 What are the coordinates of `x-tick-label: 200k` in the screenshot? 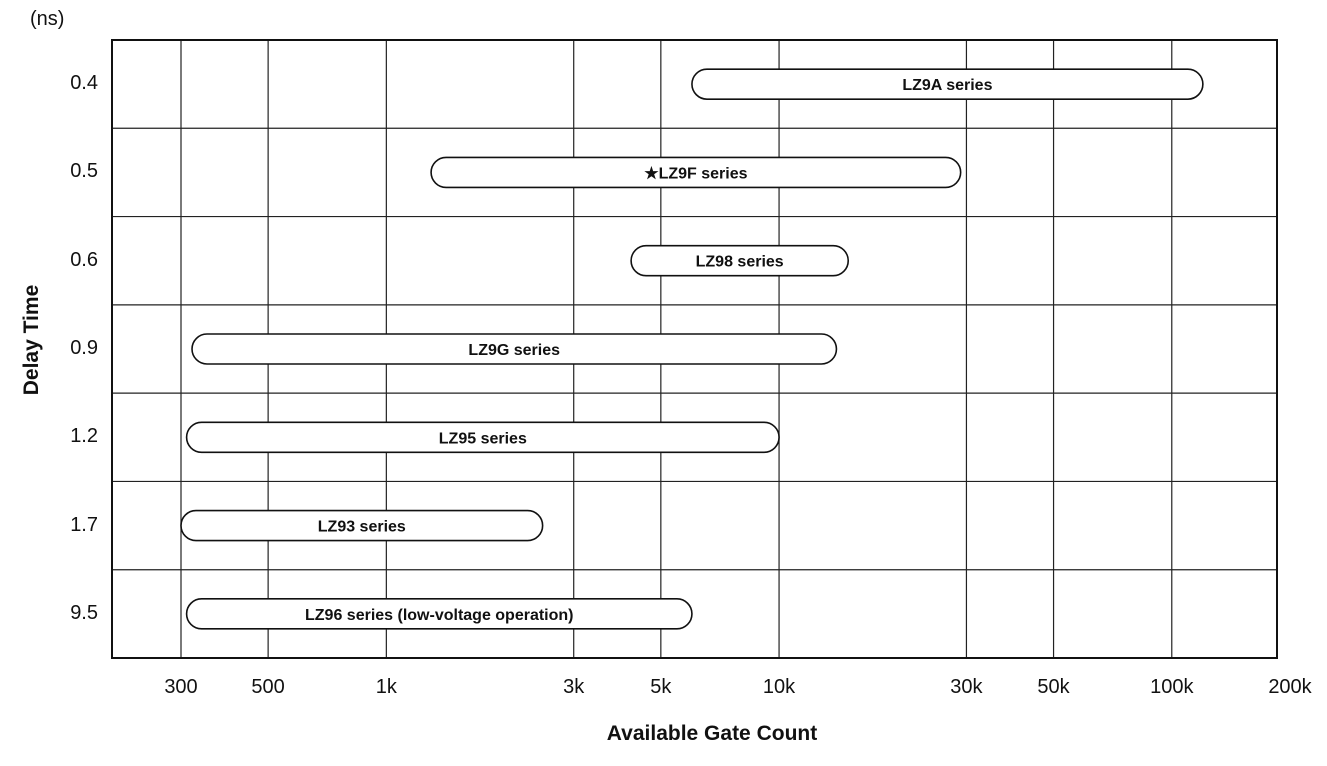 It's located at (1290, 687).